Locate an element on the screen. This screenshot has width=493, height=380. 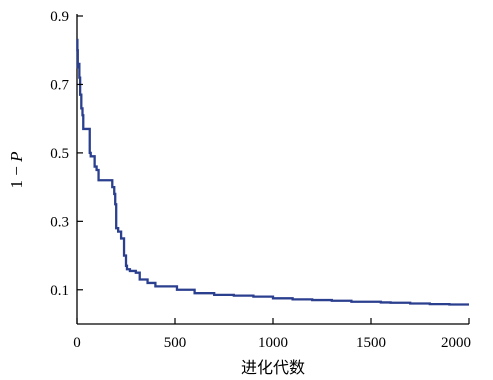
y-tick-label: 0.1 is located at coordinates (59, 291).